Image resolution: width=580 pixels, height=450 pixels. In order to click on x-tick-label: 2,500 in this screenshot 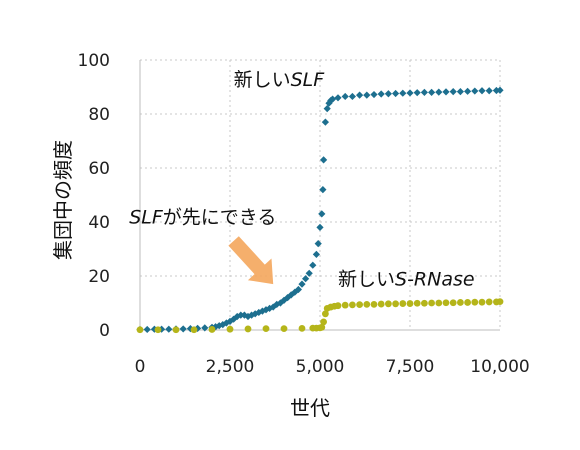, I will do `click(230, 367)`.